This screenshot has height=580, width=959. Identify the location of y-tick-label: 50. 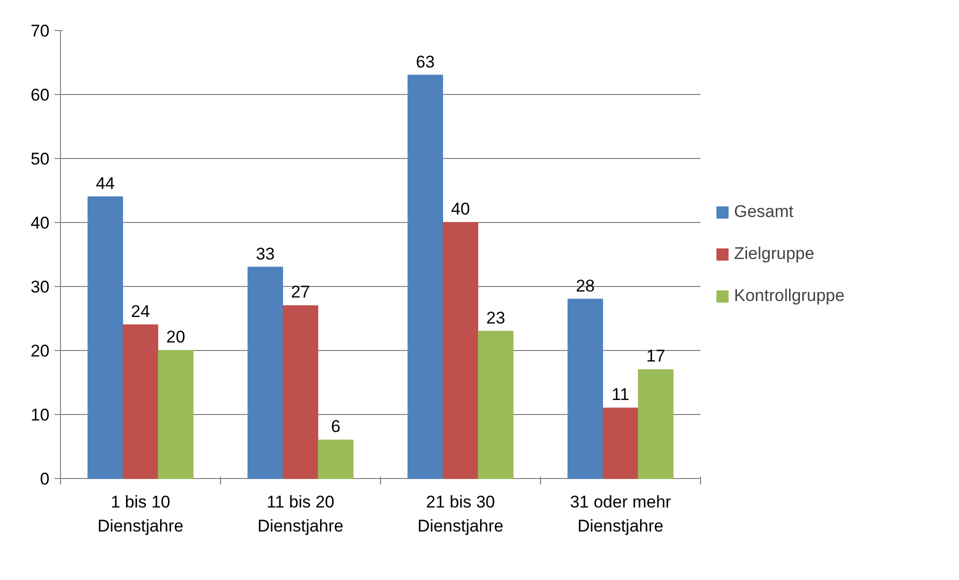
(40, 159).